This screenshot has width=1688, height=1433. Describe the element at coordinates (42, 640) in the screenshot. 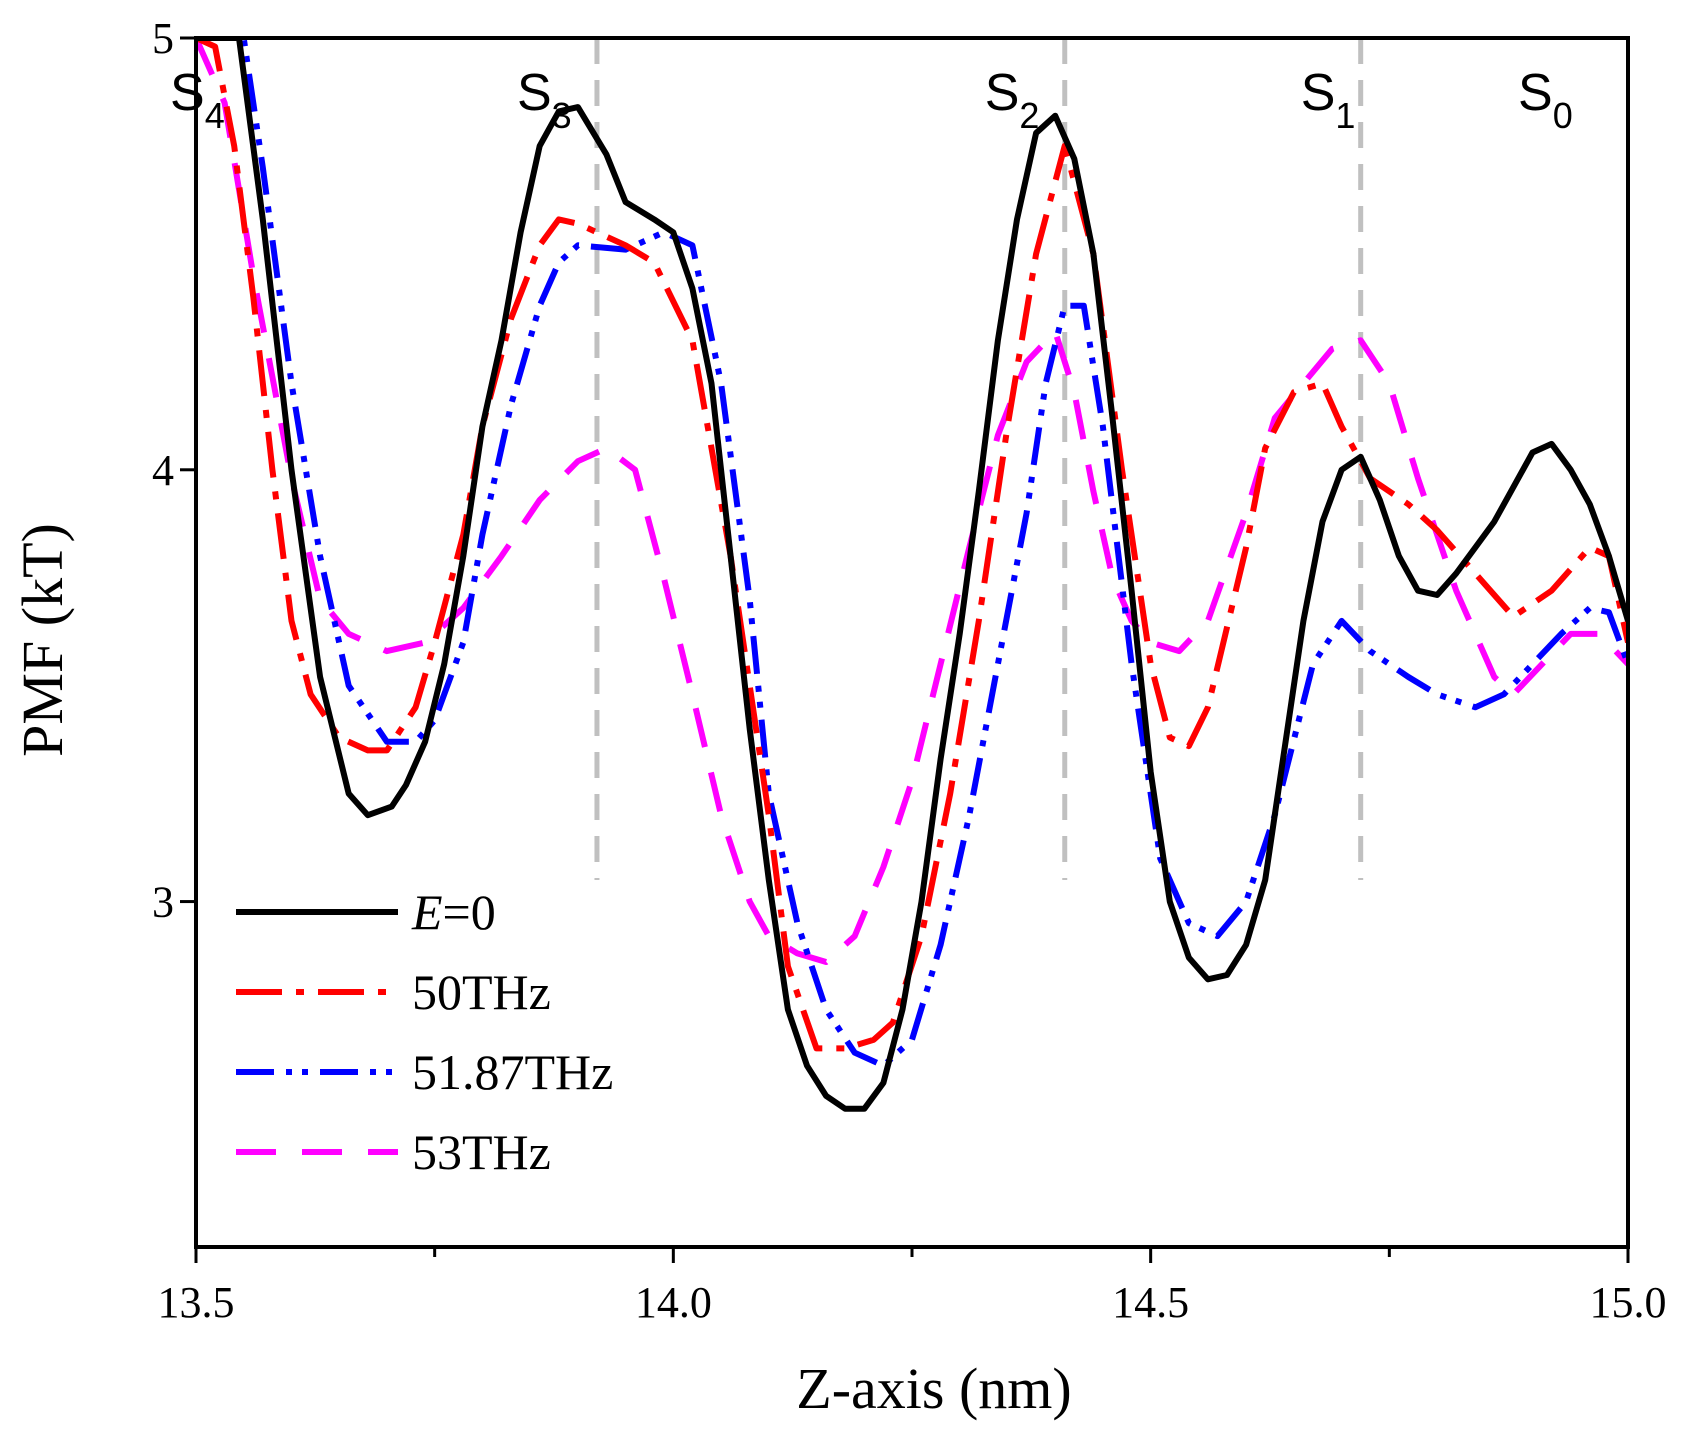

I see `y-axis-title: PMF (kT)` at that location.